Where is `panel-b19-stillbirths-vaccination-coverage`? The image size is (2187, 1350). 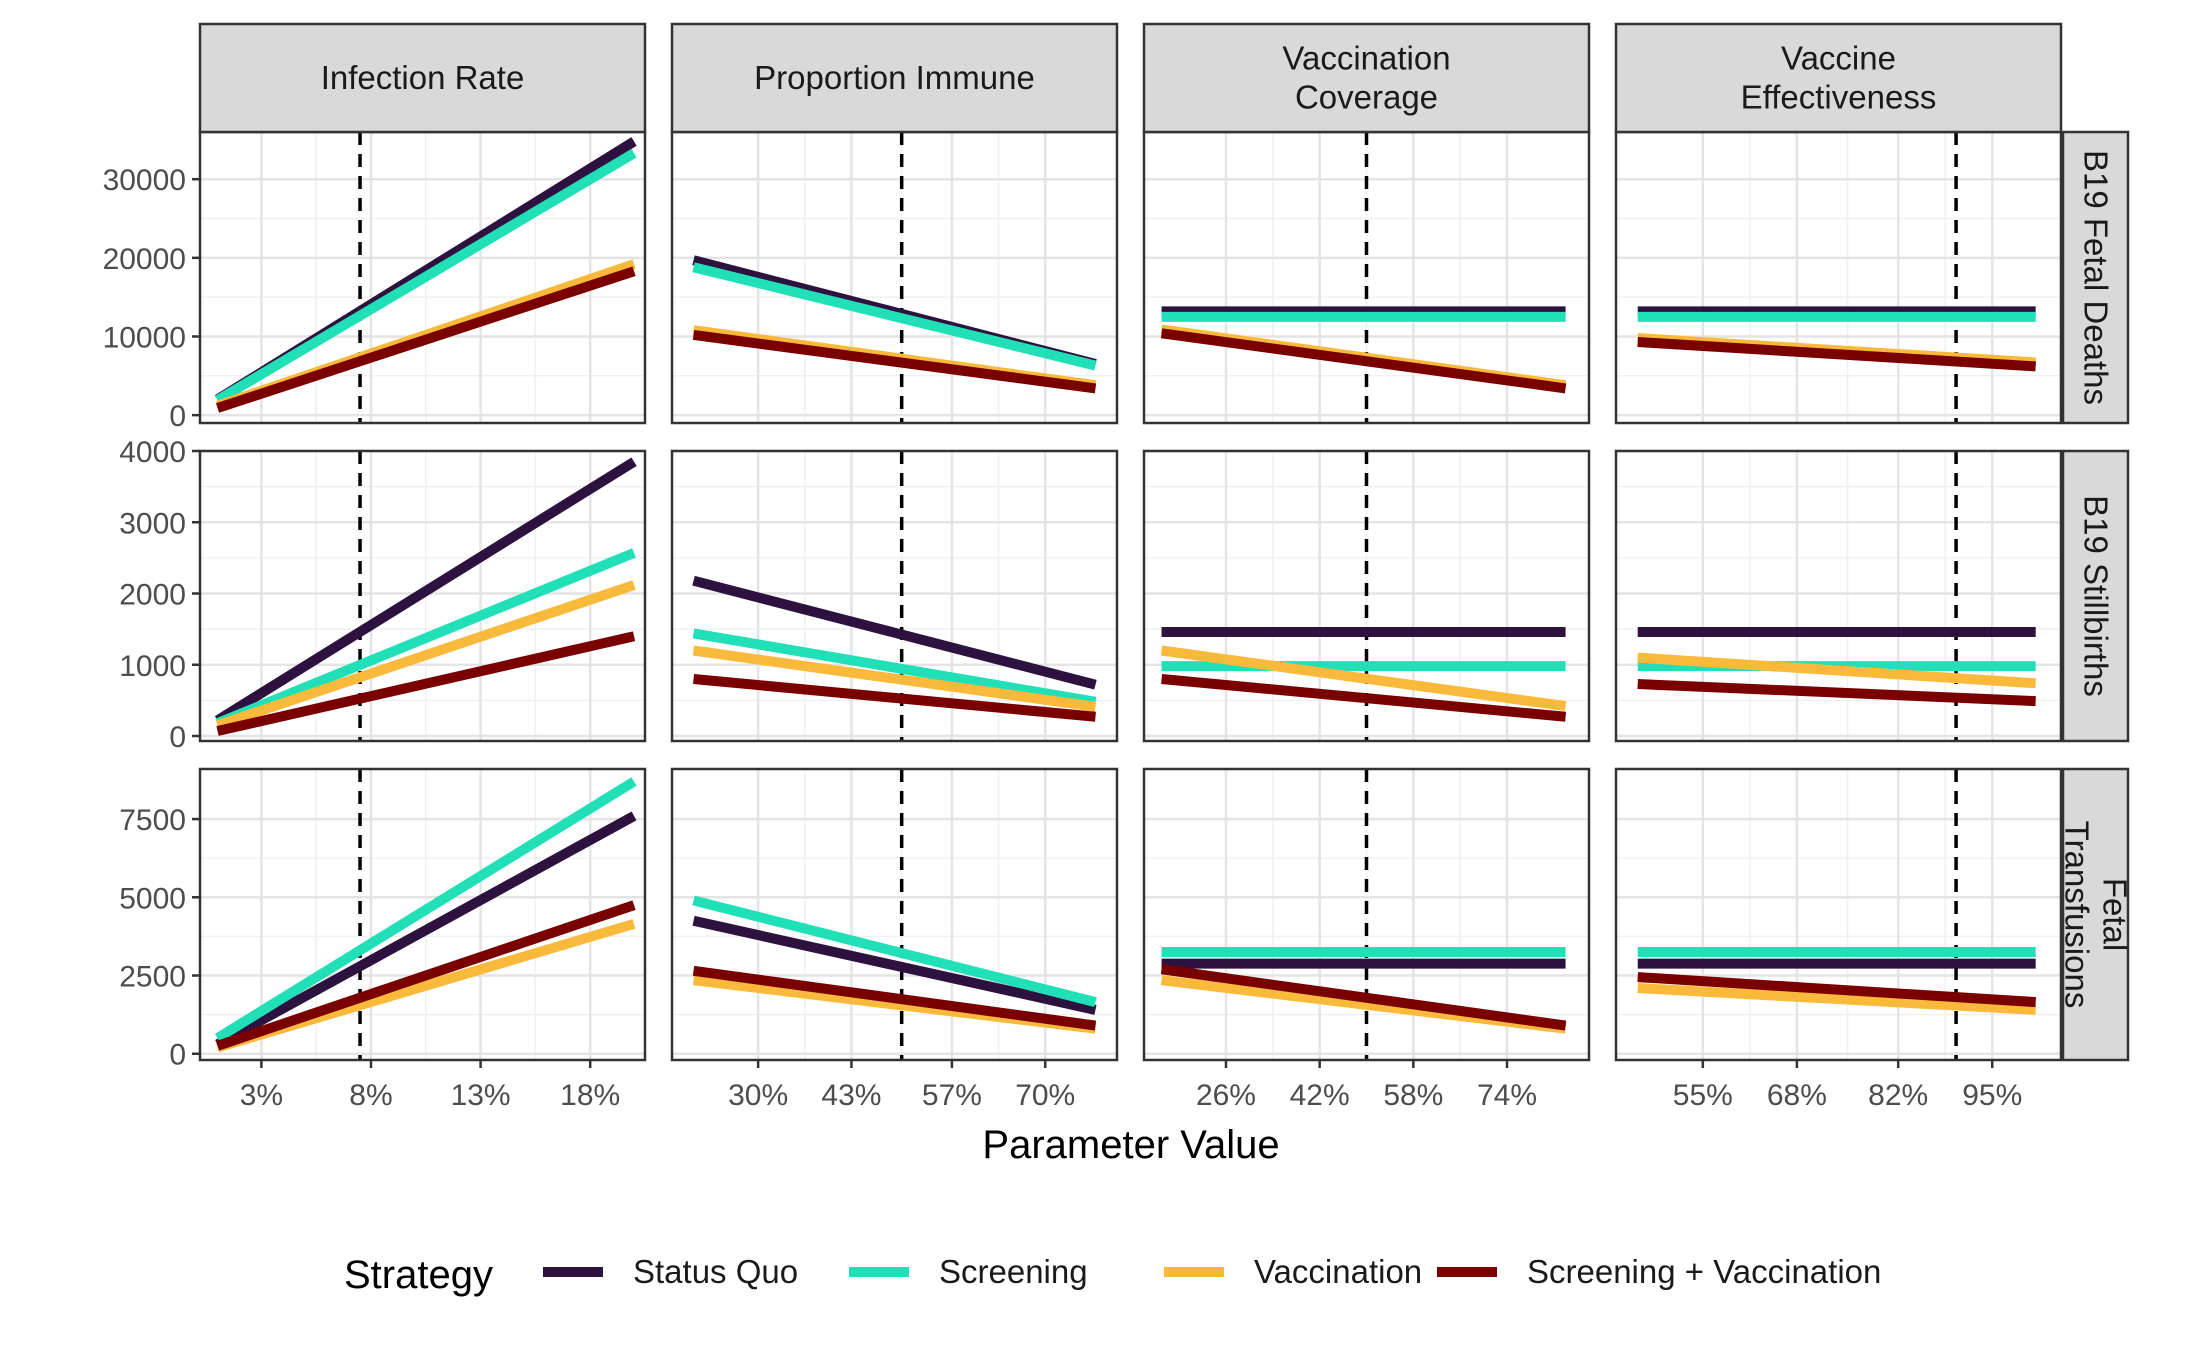
panel-b19-stillbirths-vaccination-coverage is located at coordinates (1366, 596).